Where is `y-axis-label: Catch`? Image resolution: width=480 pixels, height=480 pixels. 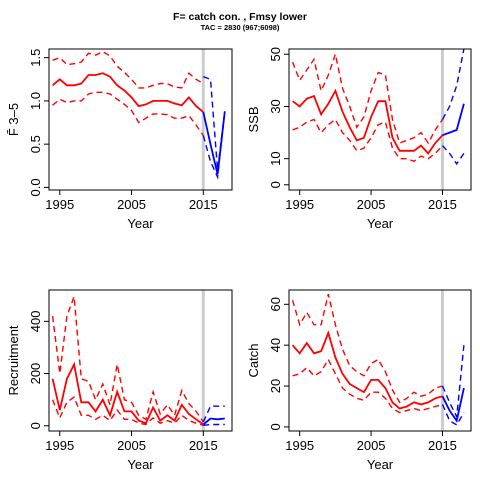 y-axis-label: Catch is located at coordinates (253, 361).